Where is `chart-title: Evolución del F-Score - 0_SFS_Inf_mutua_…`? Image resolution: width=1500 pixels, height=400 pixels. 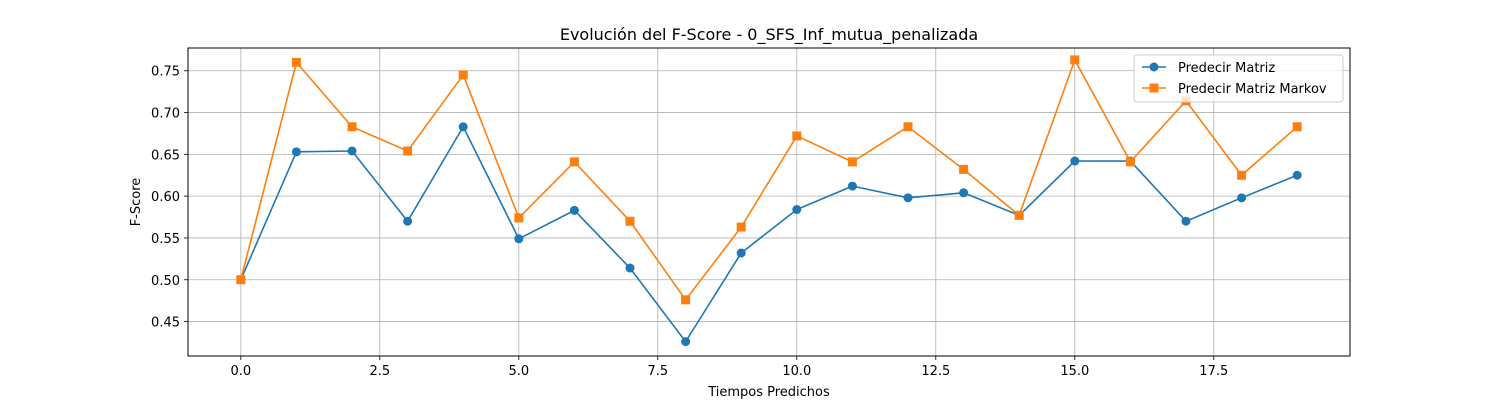
chart-title: Evolución del F-Score - 0_SFS_Inf_mutua_… is located at coordinates (769, 35).